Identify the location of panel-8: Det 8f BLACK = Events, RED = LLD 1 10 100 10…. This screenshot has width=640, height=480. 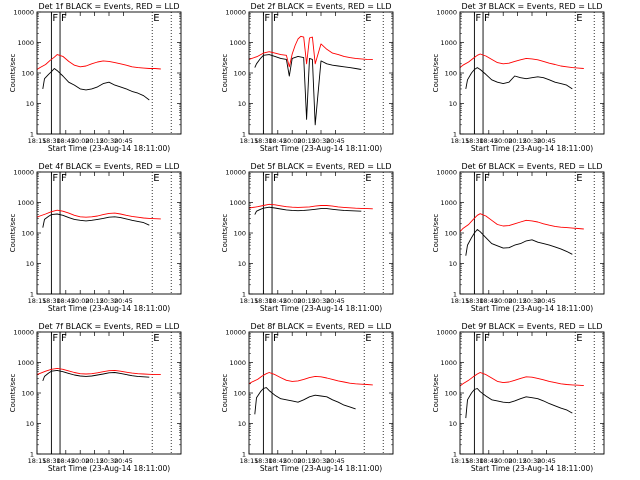
(307, 397).